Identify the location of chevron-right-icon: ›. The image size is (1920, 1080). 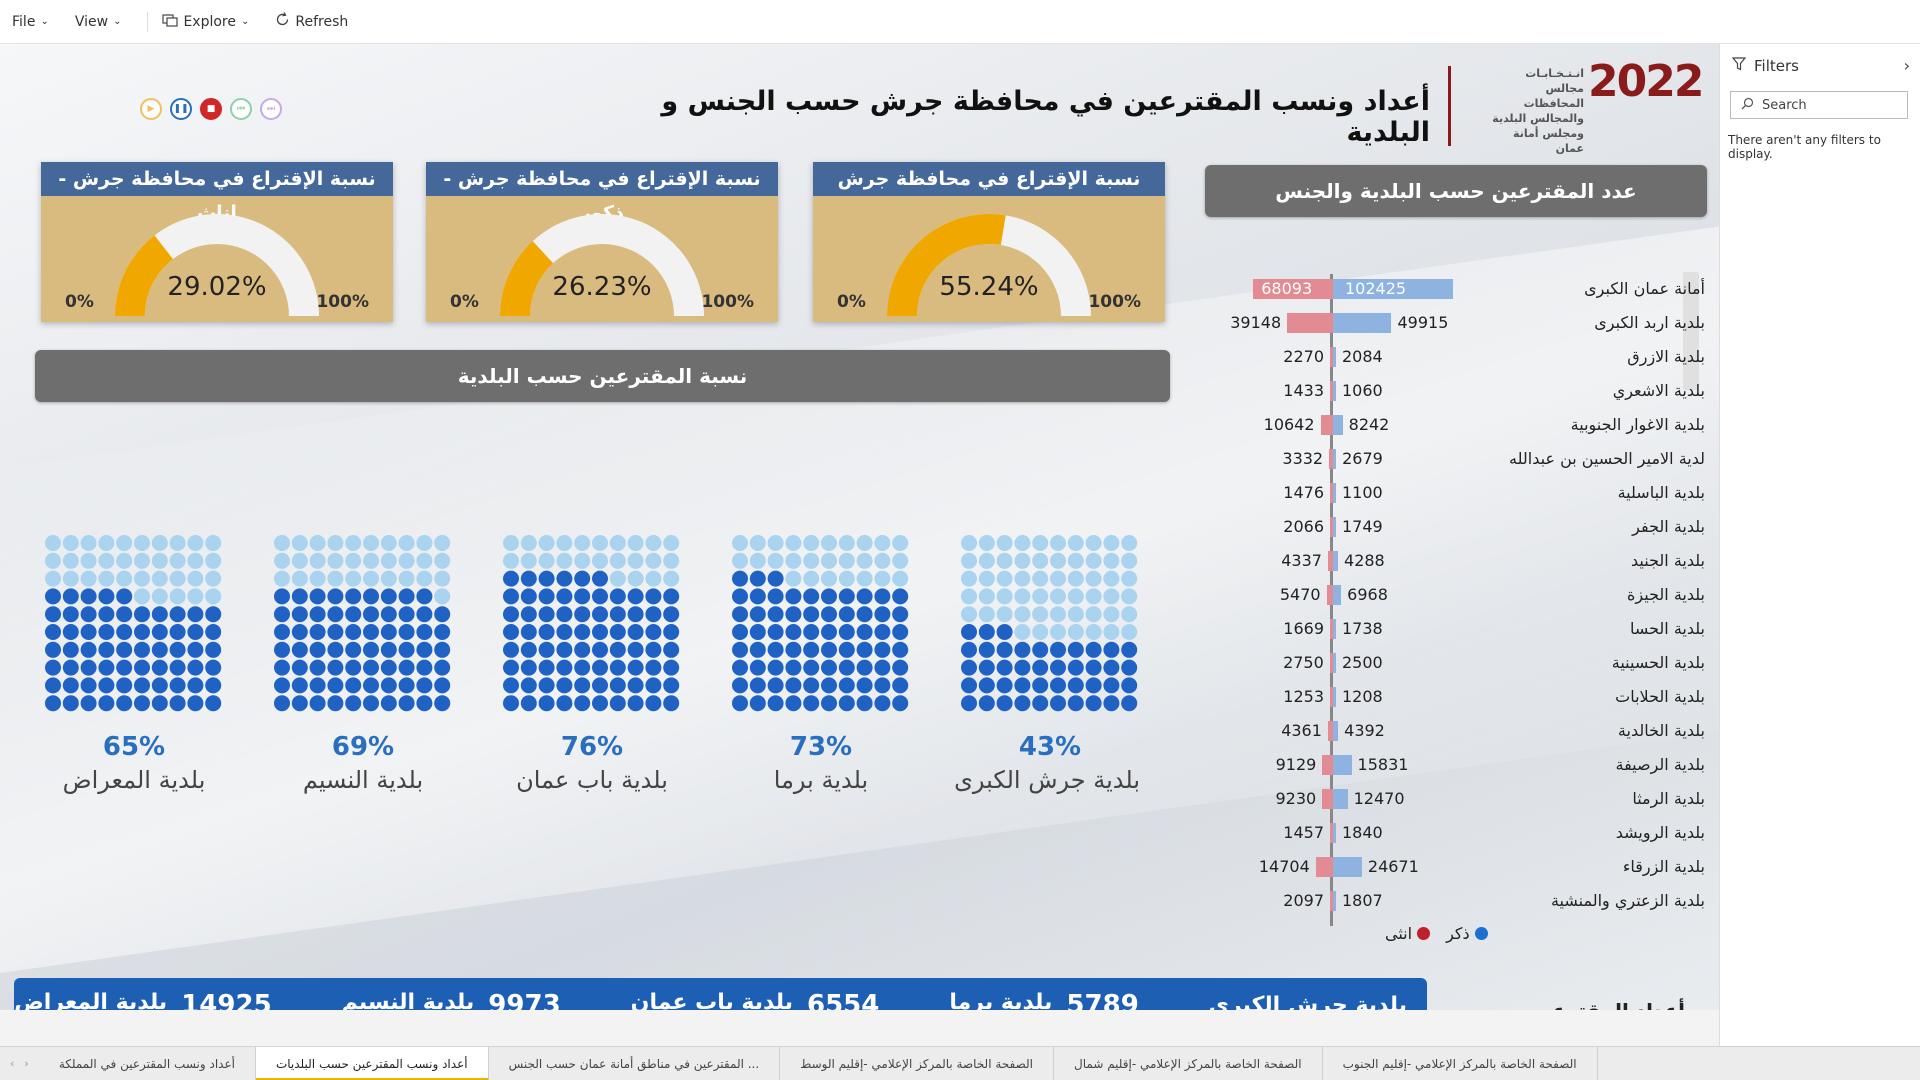
(26, 1063).